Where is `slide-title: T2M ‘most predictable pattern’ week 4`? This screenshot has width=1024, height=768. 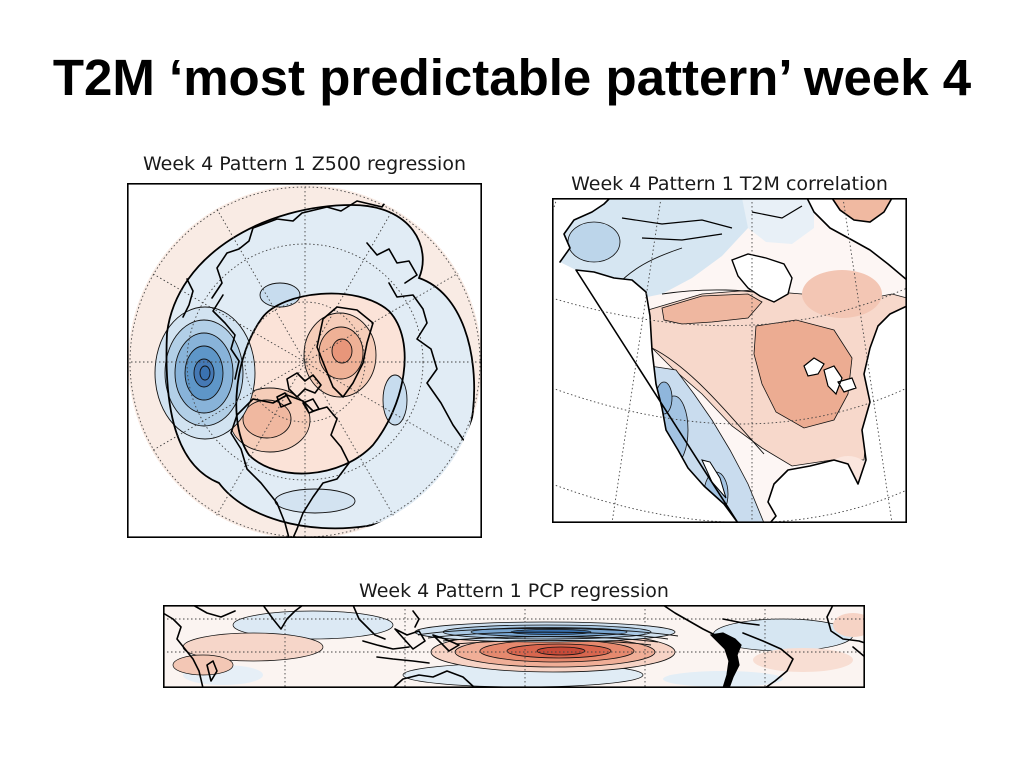 slide-title: T2M ‘most predictable pattern’ week 4 is located at coordinates (512, 77).